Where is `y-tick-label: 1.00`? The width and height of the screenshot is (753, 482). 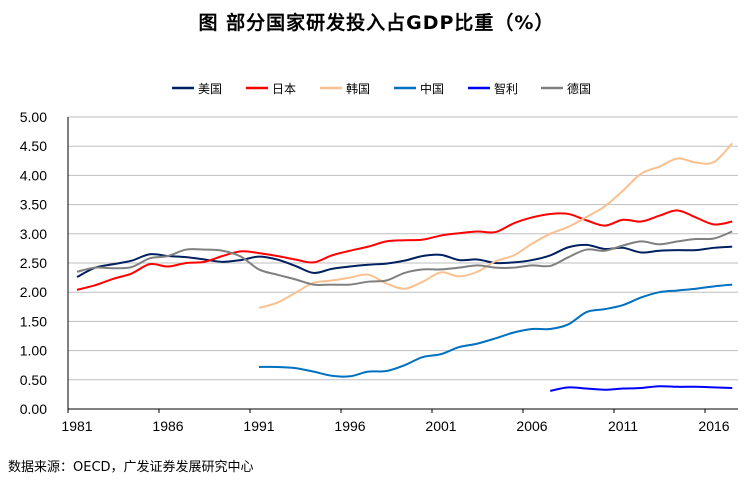
y-tick-label: 1.00 is located at coordinates (33, 351).